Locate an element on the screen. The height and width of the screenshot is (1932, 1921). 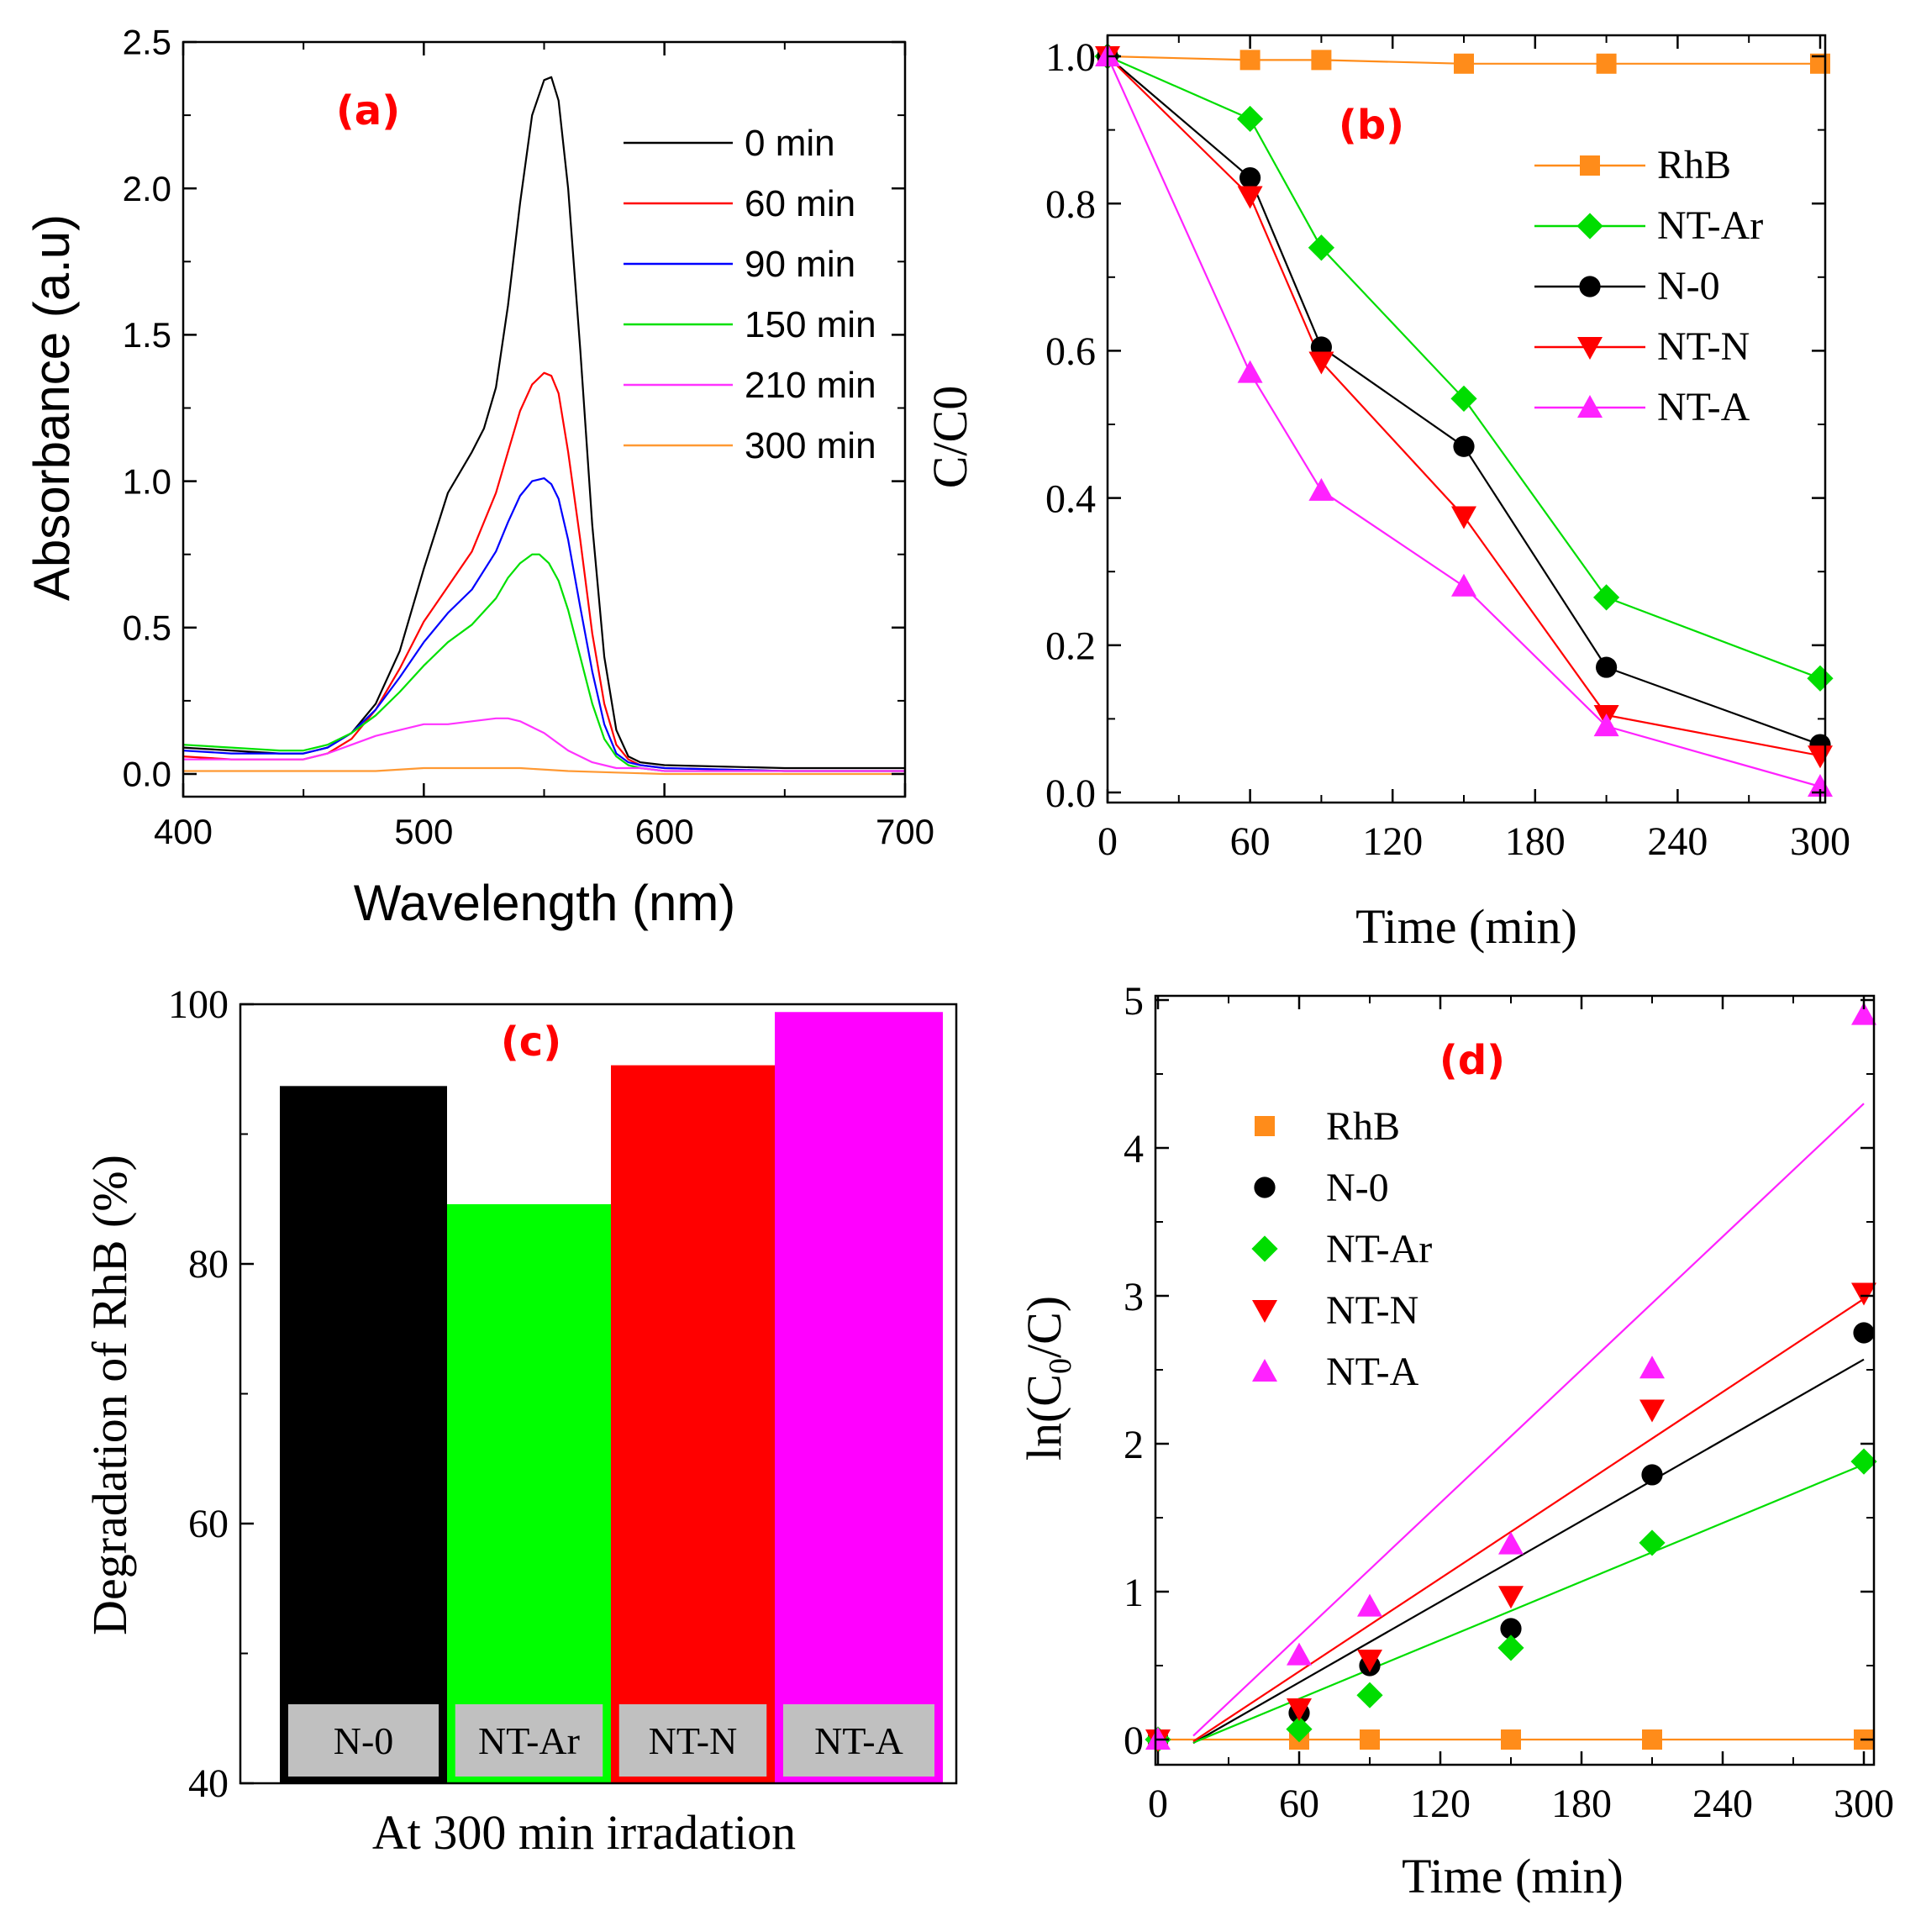
panel-a-y-tick-label: 0.5 is located at coordinates (147, 628).